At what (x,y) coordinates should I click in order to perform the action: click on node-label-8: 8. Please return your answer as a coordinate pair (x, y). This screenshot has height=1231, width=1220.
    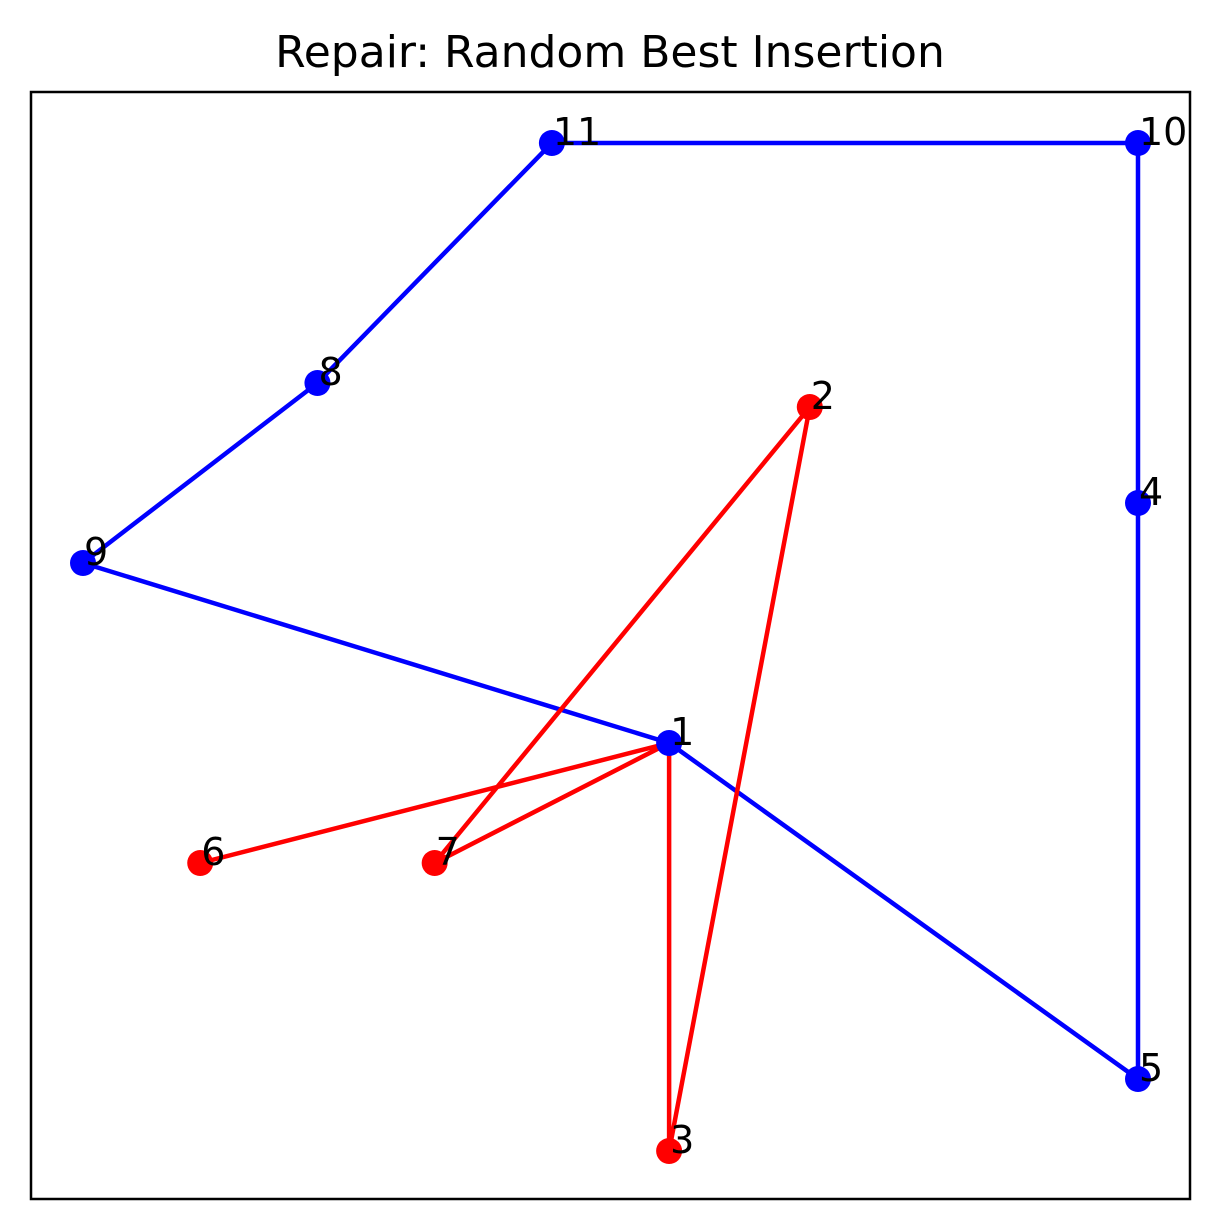
    Looking at the image, I should click on (330, 372).